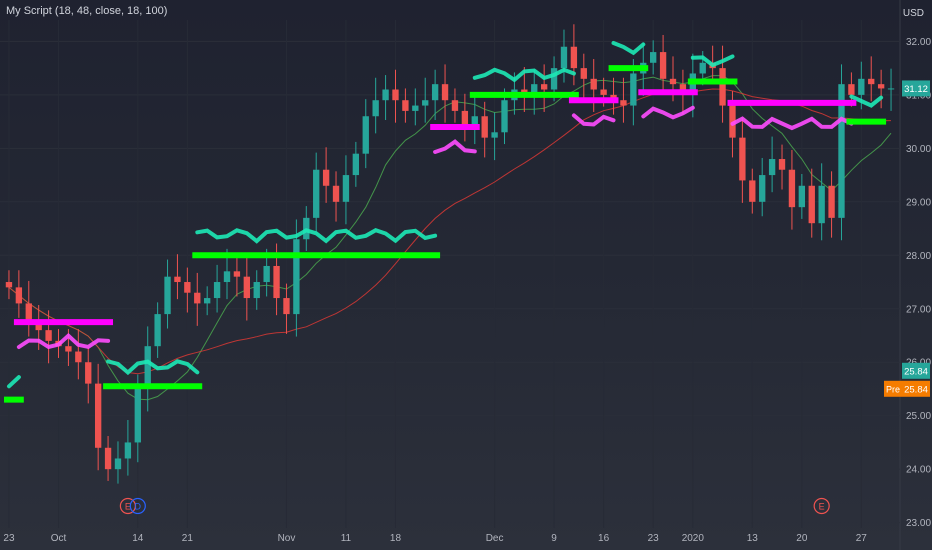  Describe the element at coordinates (918, 523) in the screenshot. I see `y-tick-label: 23.00` at that location.